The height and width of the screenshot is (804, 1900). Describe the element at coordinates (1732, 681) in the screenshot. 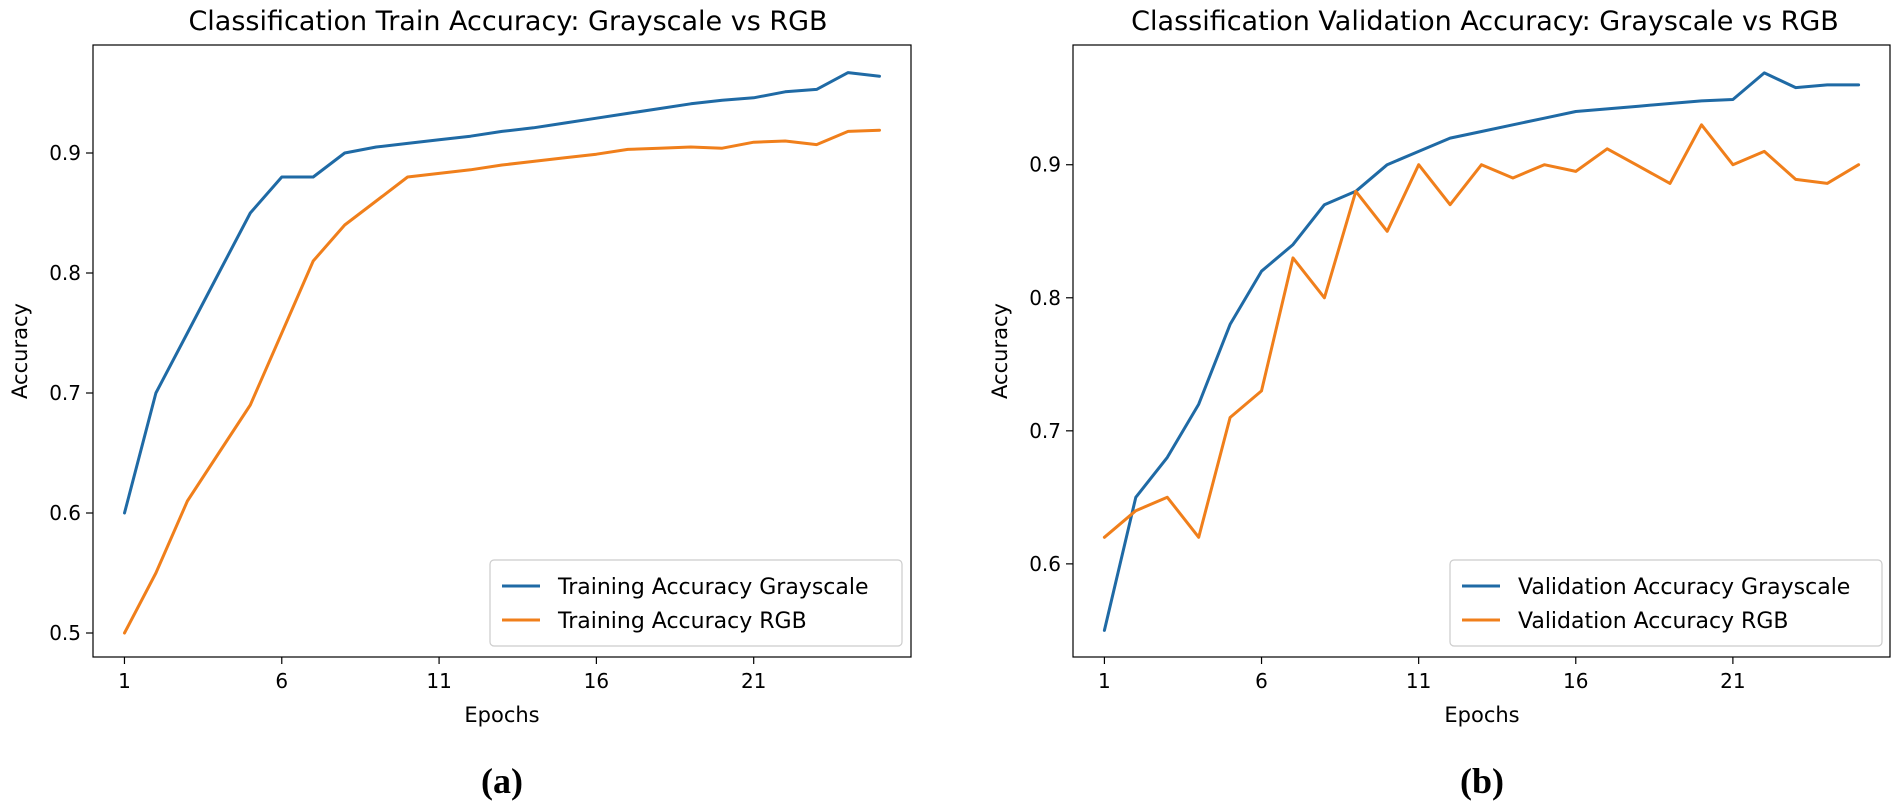

I see `x-tick-label-b: 21` at that location.